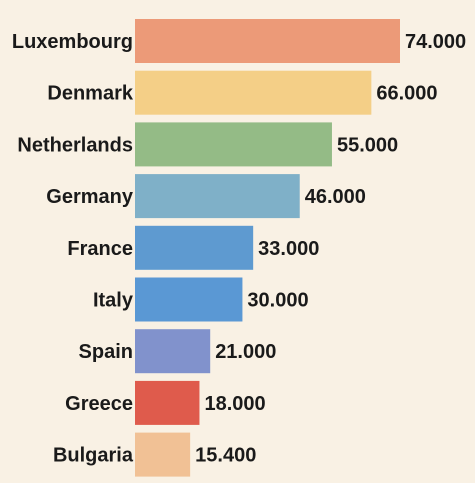  What do you see at coordinates (277, 301) in the screenshot?
I see `value-label-italy: 30.000` at bounding box center [277, 301].